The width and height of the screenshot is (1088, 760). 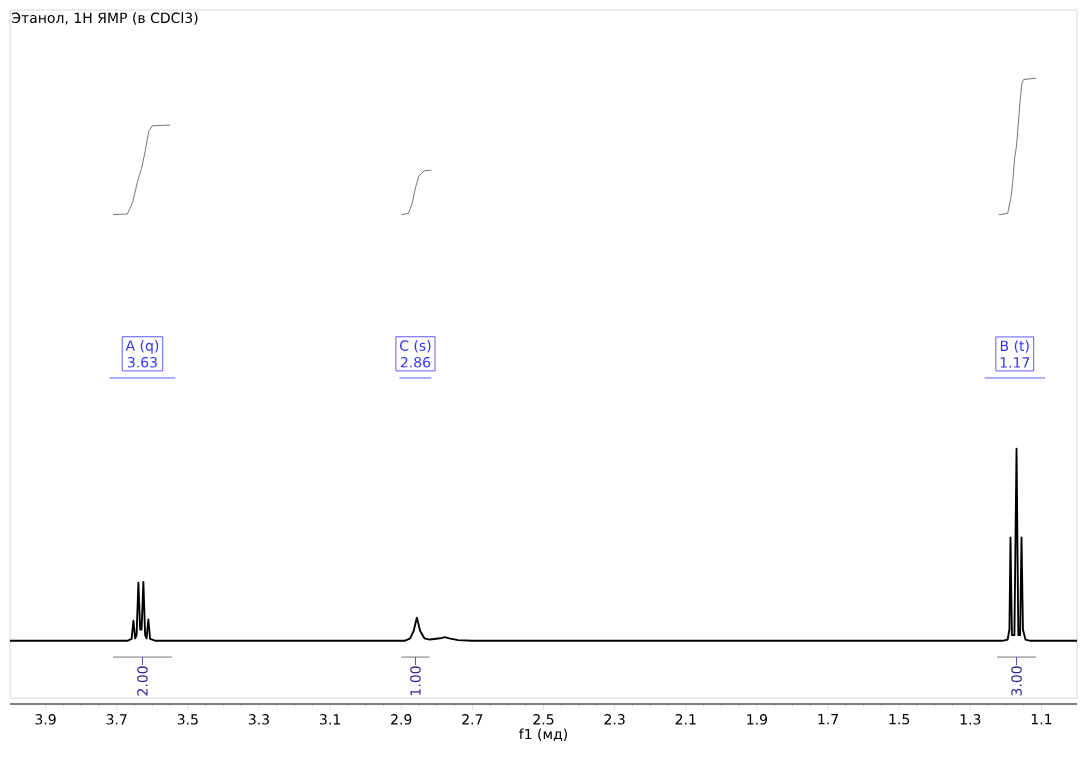 I want to click on x-tick-label: 2.7, so click(x=472, y=719).